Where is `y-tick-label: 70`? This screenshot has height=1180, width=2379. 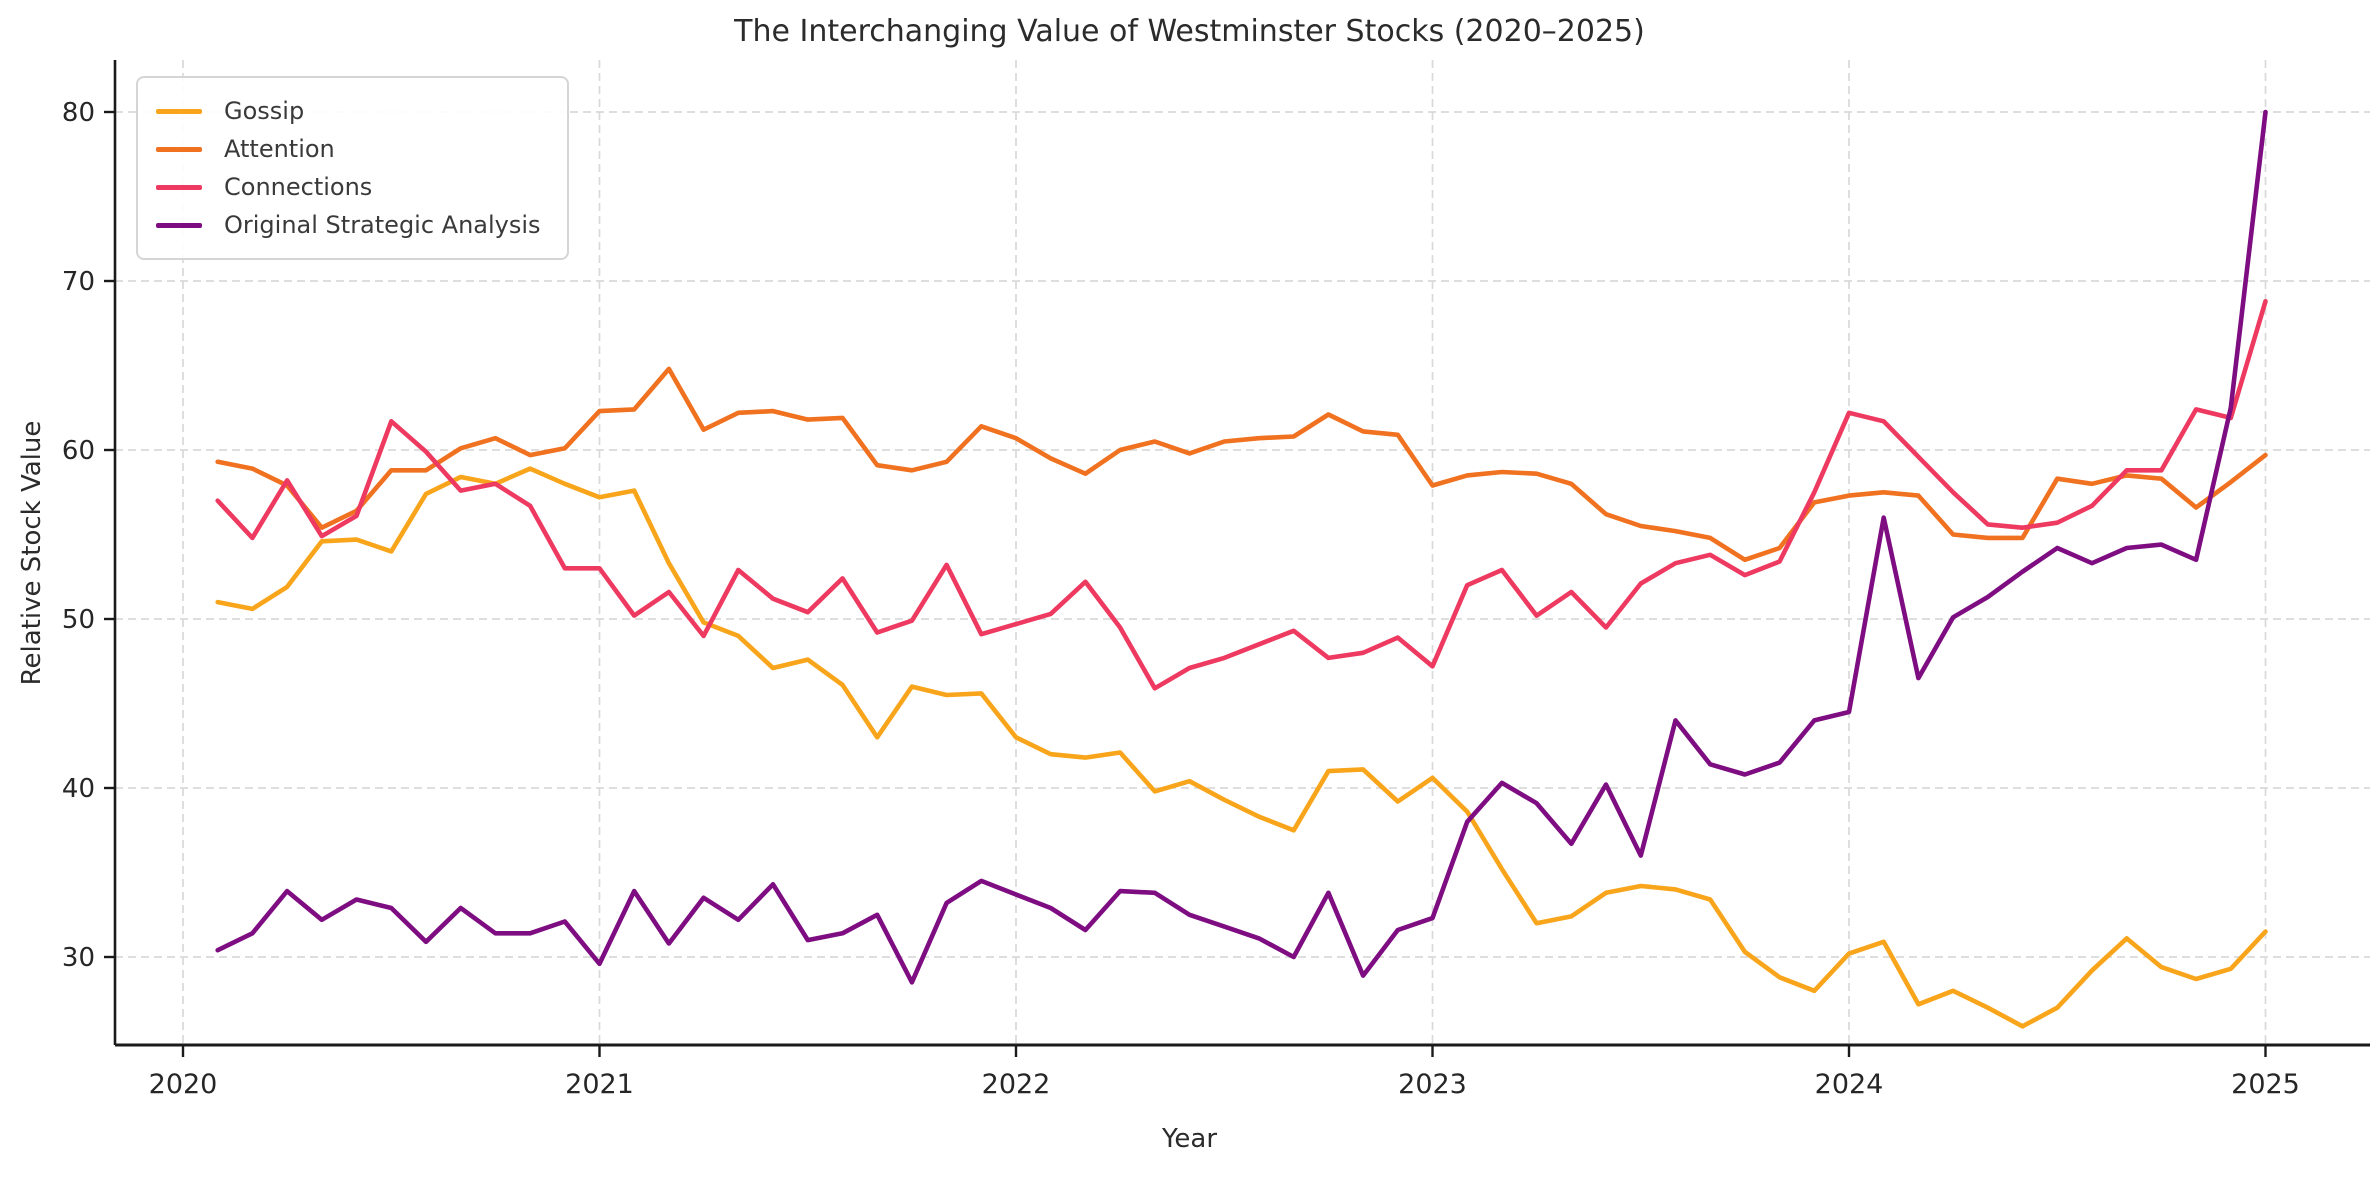
y-tick-label: 70 is located at coordinates (78, 282).